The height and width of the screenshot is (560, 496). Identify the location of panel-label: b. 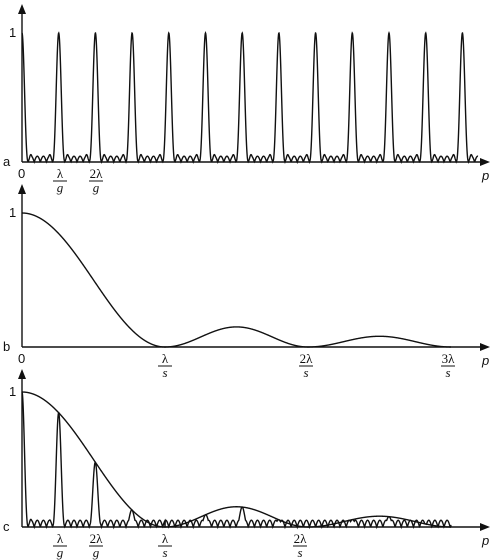
(6, 346).